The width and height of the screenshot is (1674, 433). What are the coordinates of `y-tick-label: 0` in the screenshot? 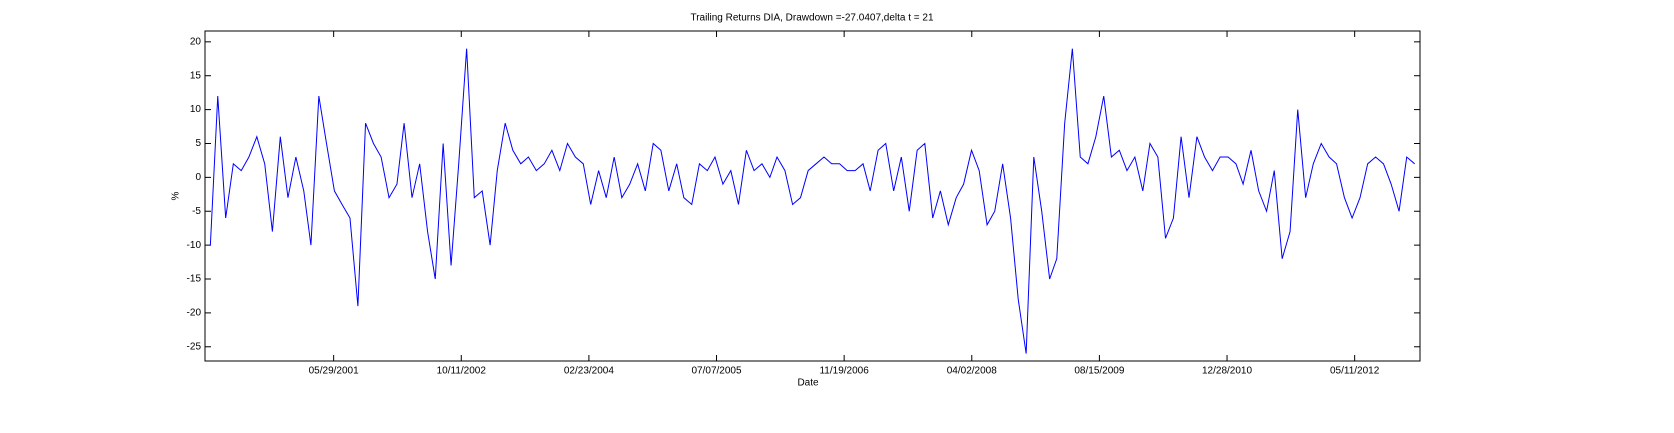 It's located at (198, 177).